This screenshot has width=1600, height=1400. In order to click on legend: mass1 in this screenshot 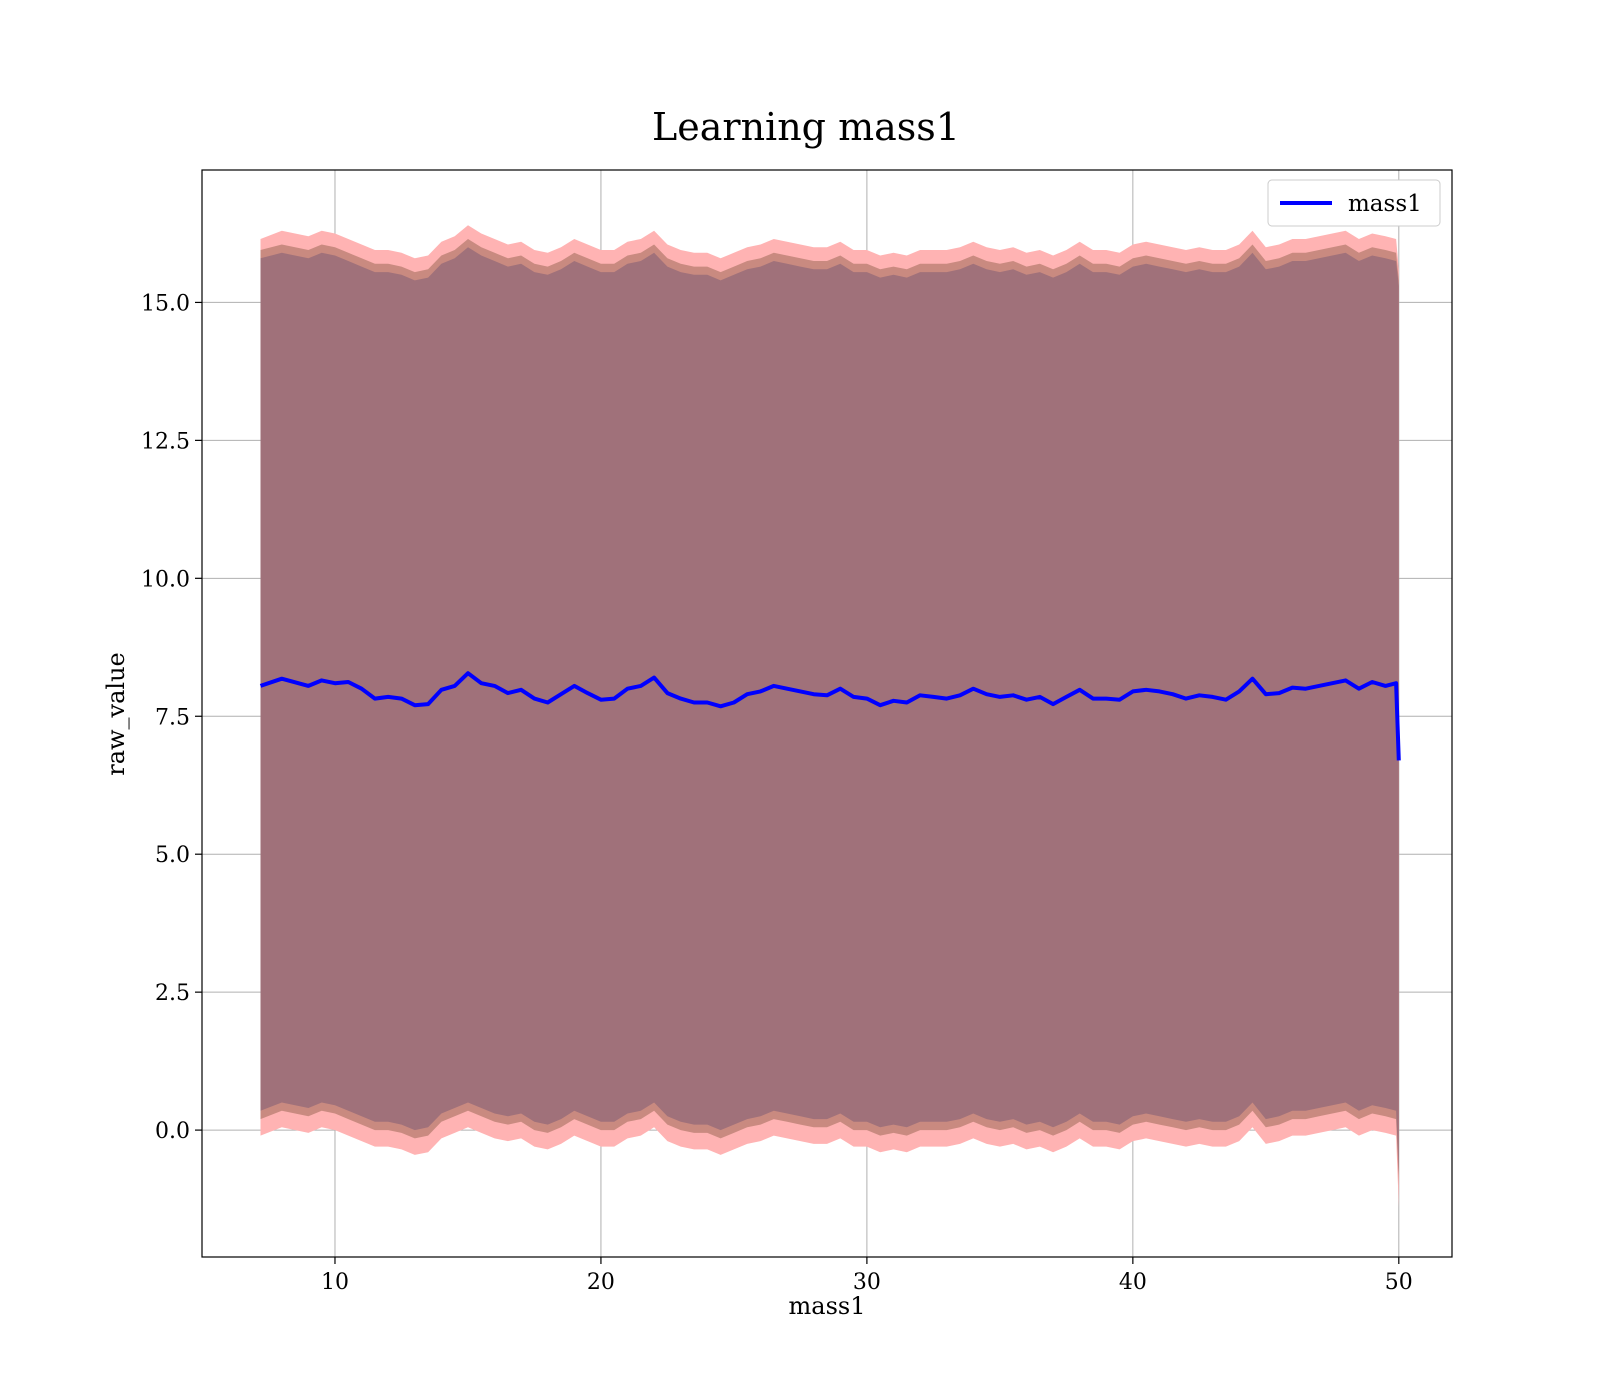, I will do `click(1354, 203)`.